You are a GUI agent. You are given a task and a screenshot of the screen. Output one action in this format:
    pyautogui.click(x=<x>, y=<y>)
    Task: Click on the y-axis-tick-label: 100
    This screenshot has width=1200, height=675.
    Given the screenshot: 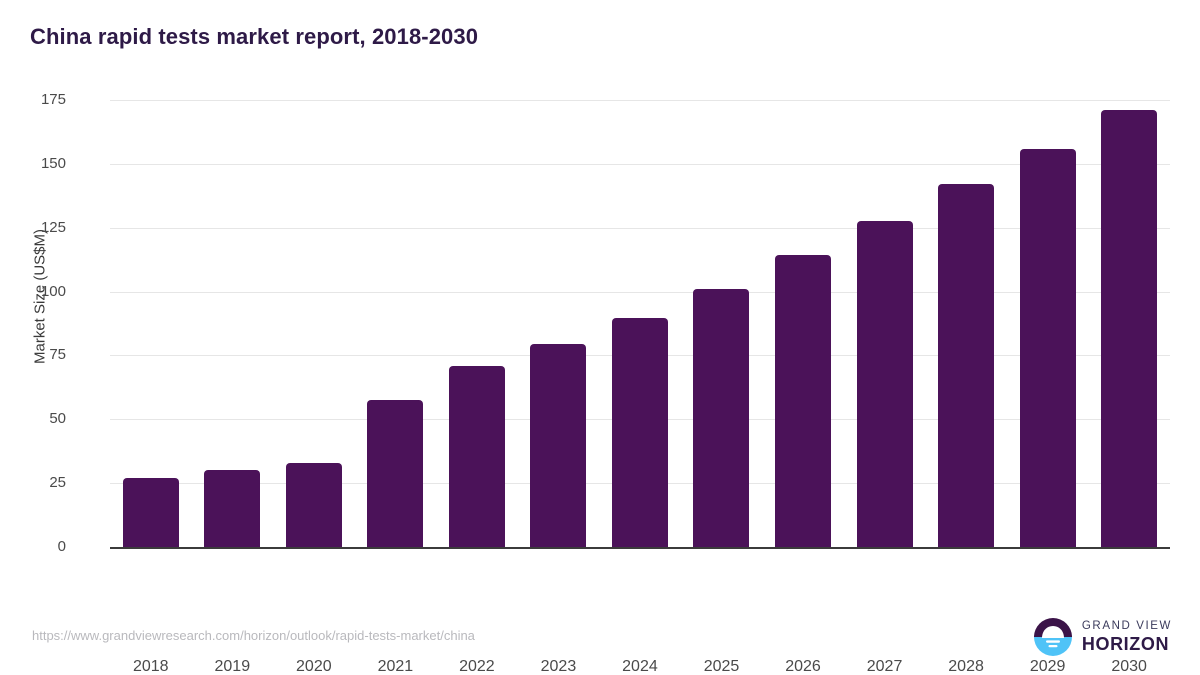 What is the action you would take?
    pyautogui.click(x=53, y=291)
    